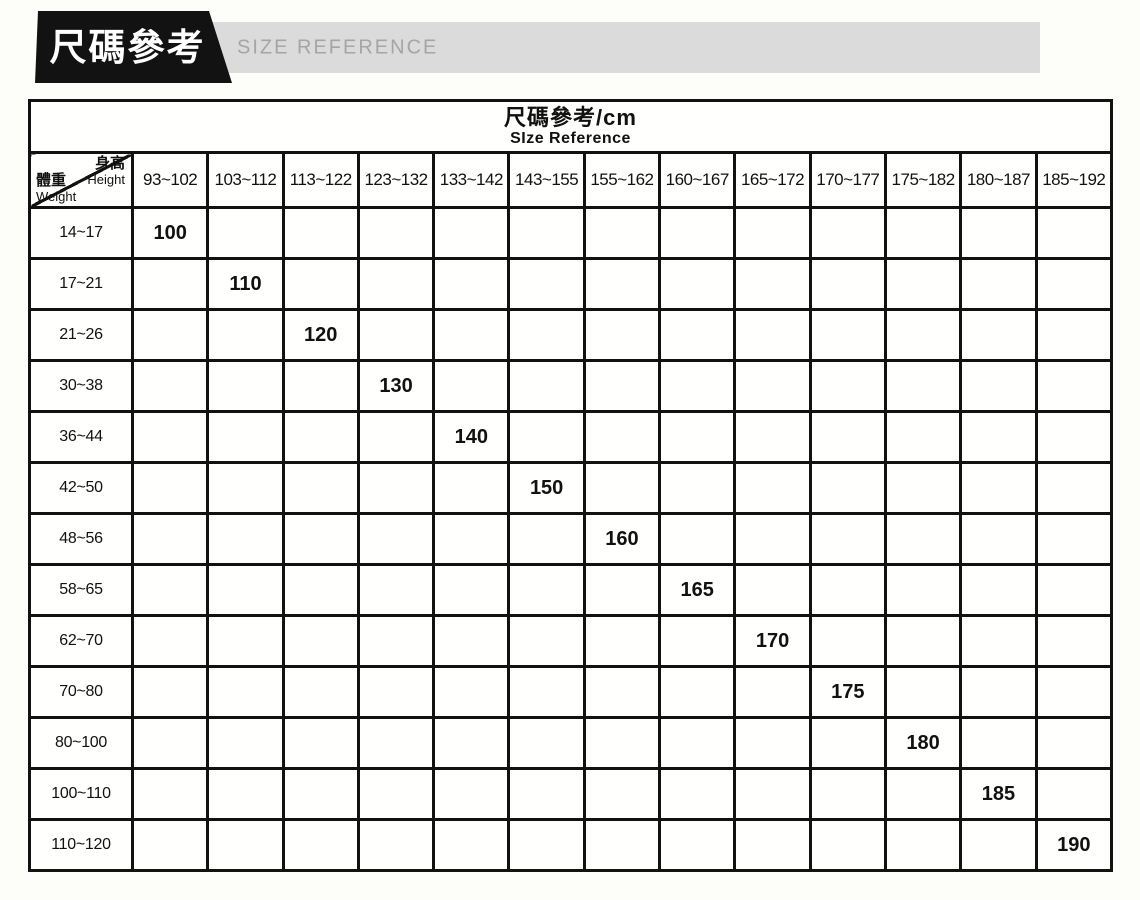 The width and height of the screenshot is (1140, 900). Describe the element at coordinates (571, 743) in the screenshot. I see `table-row: 80~100 180` at that location.